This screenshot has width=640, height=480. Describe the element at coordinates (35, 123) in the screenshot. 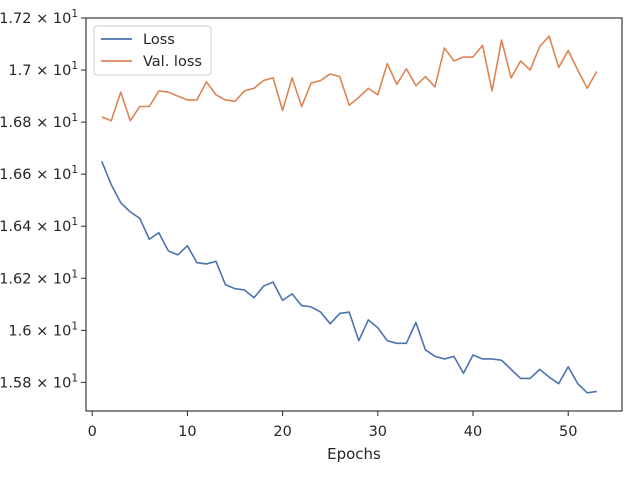

I see `y-tick-mantissa: 1.68 × 10` at that location.